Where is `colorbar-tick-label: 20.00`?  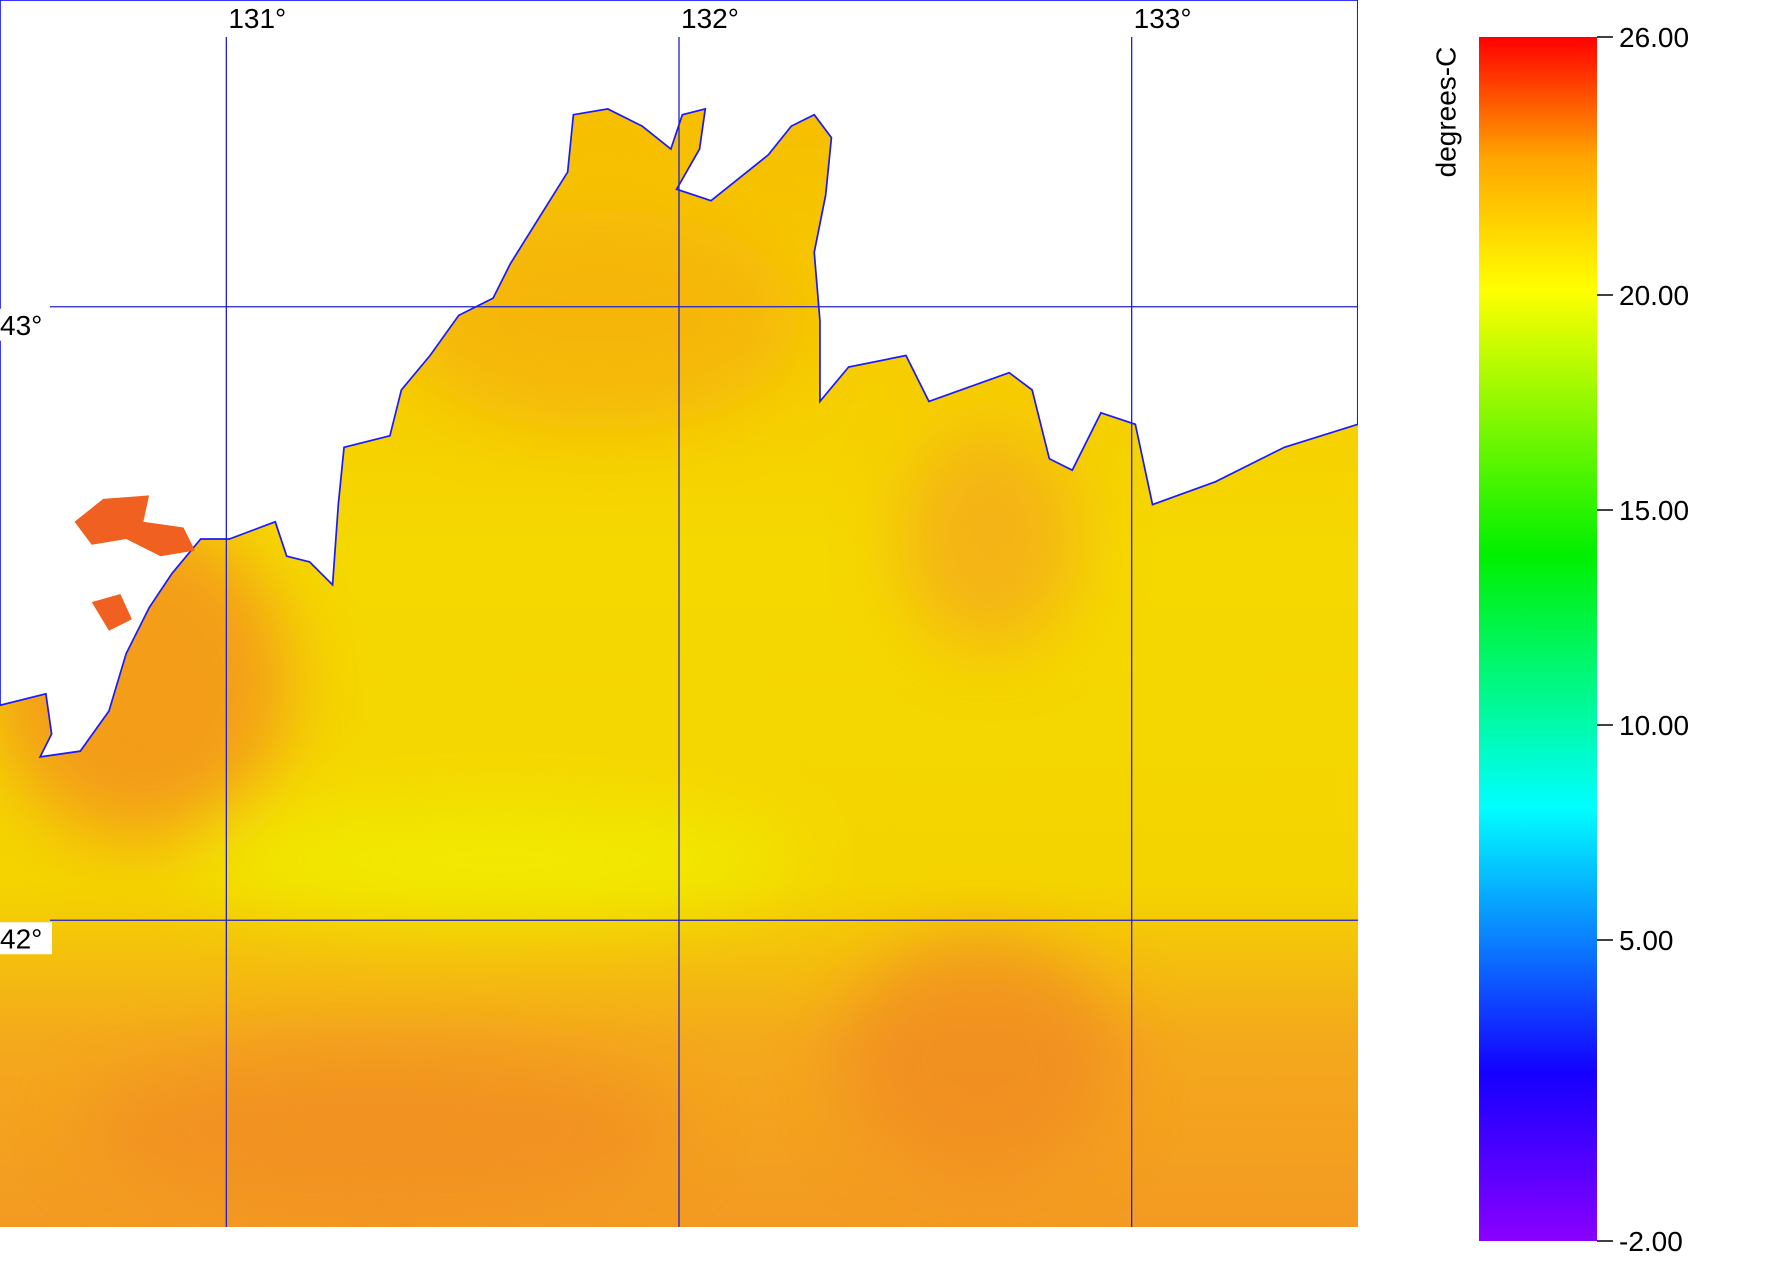
colorbar-tick-label: 20.00 is located at coordinates (1654, 295).